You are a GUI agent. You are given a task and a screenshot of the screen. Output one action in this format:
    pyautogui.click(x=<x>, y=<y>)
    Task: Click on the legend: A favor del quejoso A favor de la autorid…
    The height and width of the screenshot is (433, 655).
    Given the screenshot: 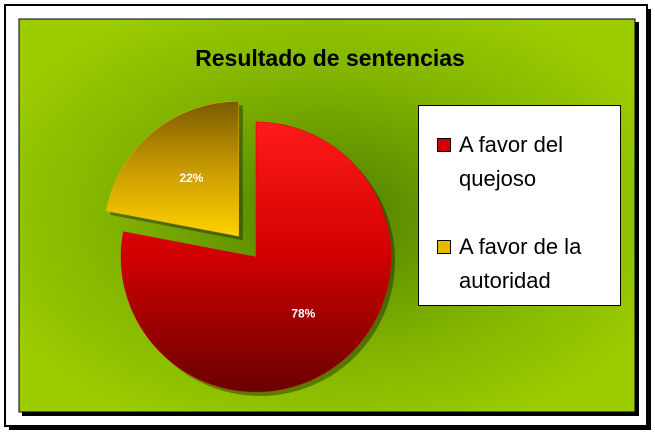 What is the action you would take?
    pyautogui.click(x=519, y=205)
    